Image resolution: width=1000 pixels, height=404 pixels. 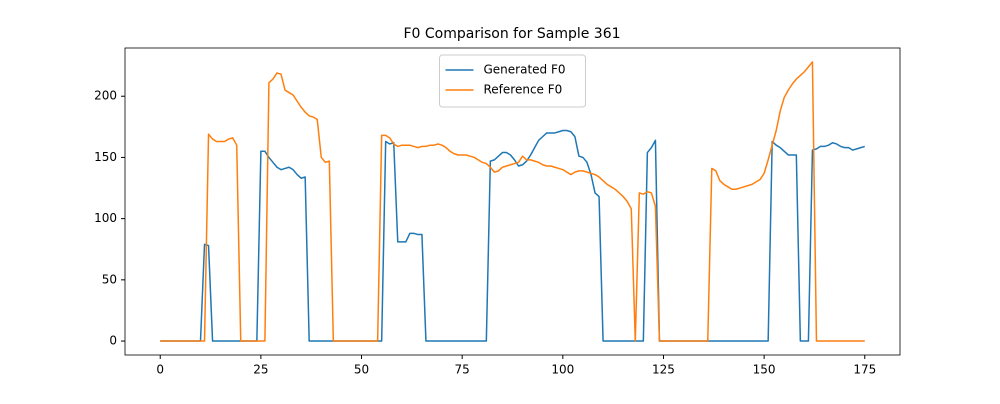 What do you see at coordinates (361, 370) in the screenshot?
I see `x-tick-label: 50` at bounding box center [361, 370].